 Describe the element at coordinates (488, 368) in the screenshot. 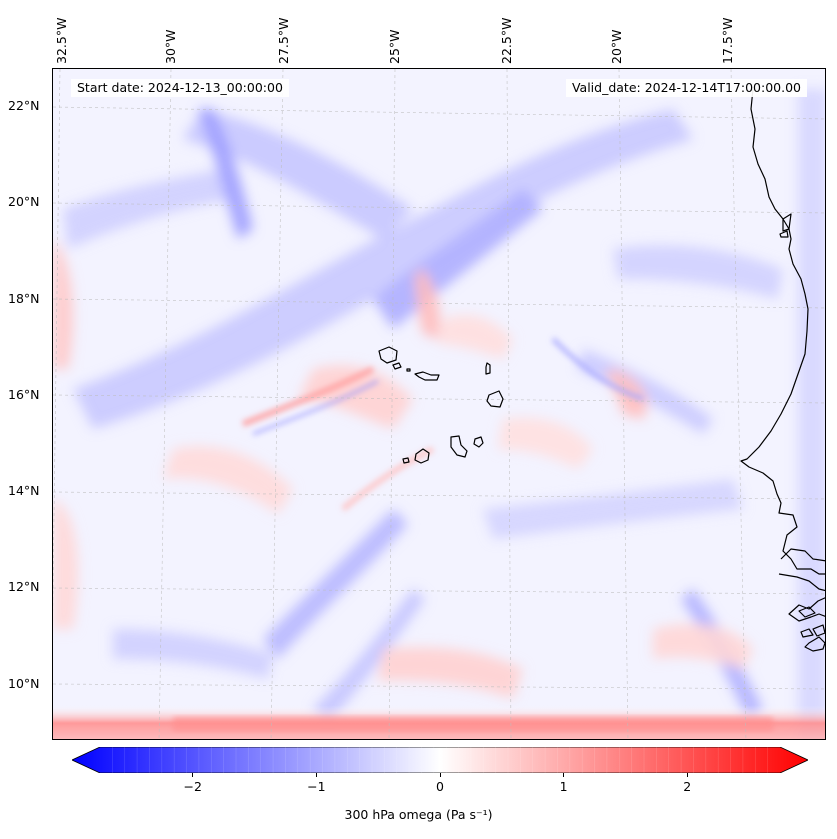

I see `island-sal` at that location.